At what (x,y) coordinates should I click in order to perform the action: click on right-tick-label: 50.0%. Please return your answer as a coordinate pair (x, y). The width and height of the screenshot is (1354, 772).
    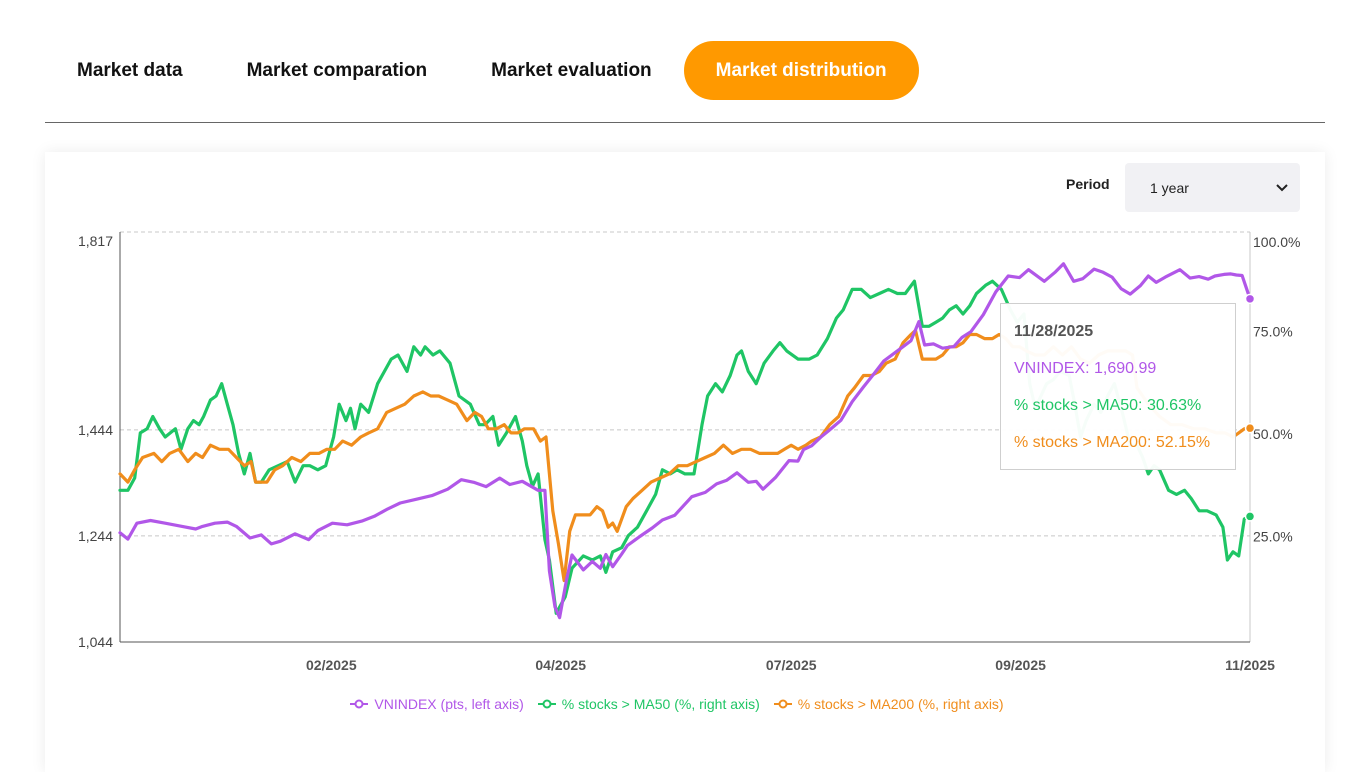
    Looking at the image, I should click on (1273, 434).